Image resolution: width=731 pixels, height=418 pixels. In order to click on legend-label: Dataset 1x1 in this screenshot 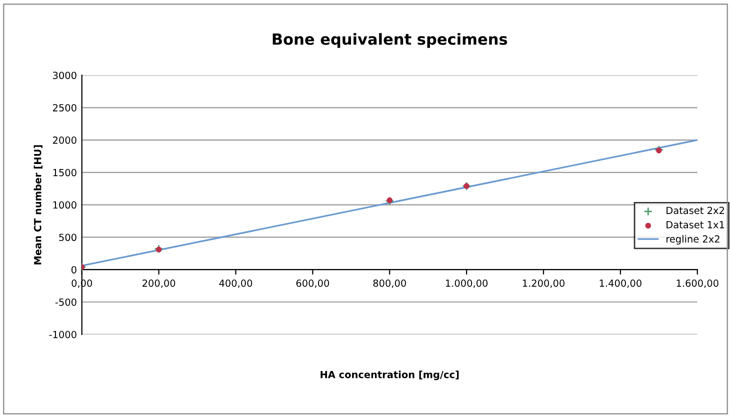, I will do `click(695, 224)`.